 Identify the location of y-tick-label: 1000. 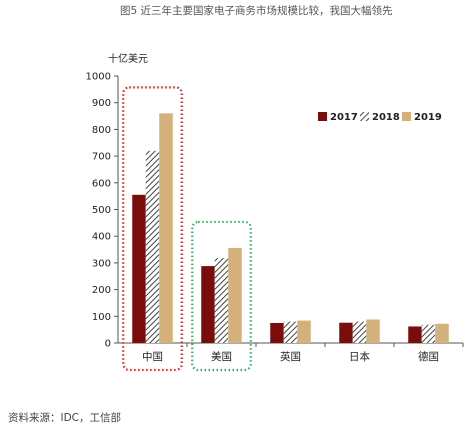
(98, 77).